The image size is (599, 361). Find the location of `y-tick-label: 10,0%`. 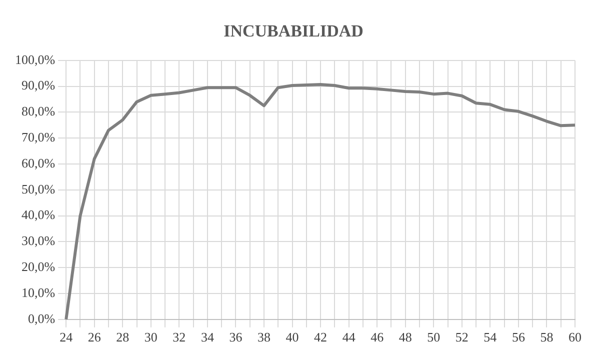

y-tick-label: 10,0% is located at coordinates (38, 292).